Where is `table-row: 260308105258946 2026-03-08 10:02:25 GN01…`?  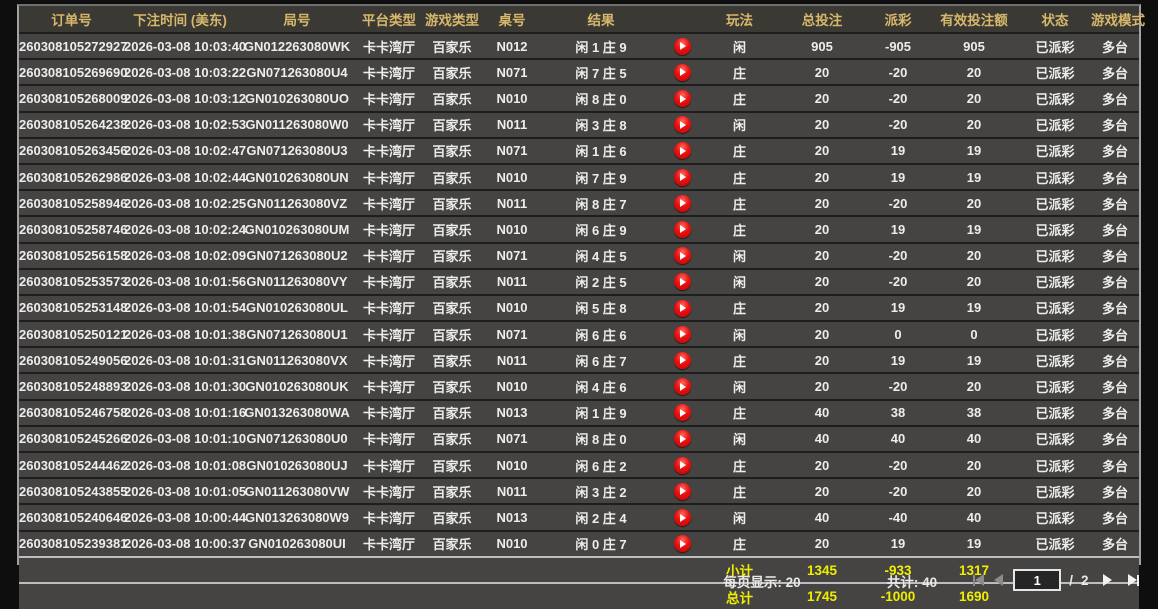
table-row: 260308105258946 2026-03-08 10:02:25 GN01… is located at coordinates (579, 203).